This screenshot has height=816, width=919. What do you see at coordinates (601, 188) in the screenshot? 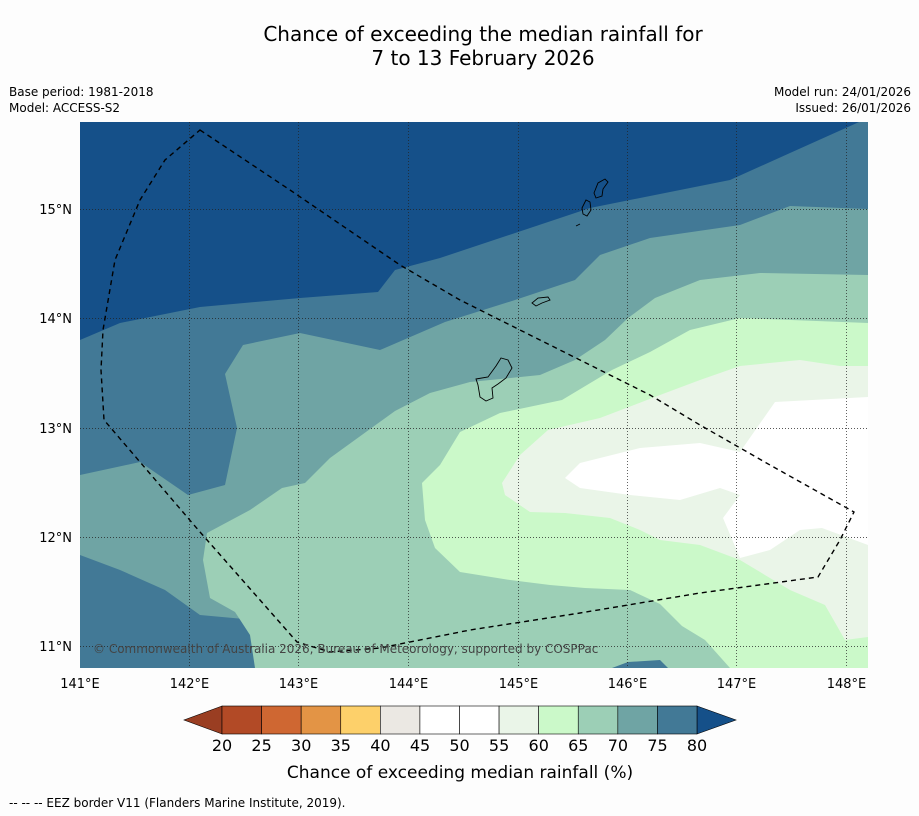
I see `island-saipan` at bounding box center [601, 188].